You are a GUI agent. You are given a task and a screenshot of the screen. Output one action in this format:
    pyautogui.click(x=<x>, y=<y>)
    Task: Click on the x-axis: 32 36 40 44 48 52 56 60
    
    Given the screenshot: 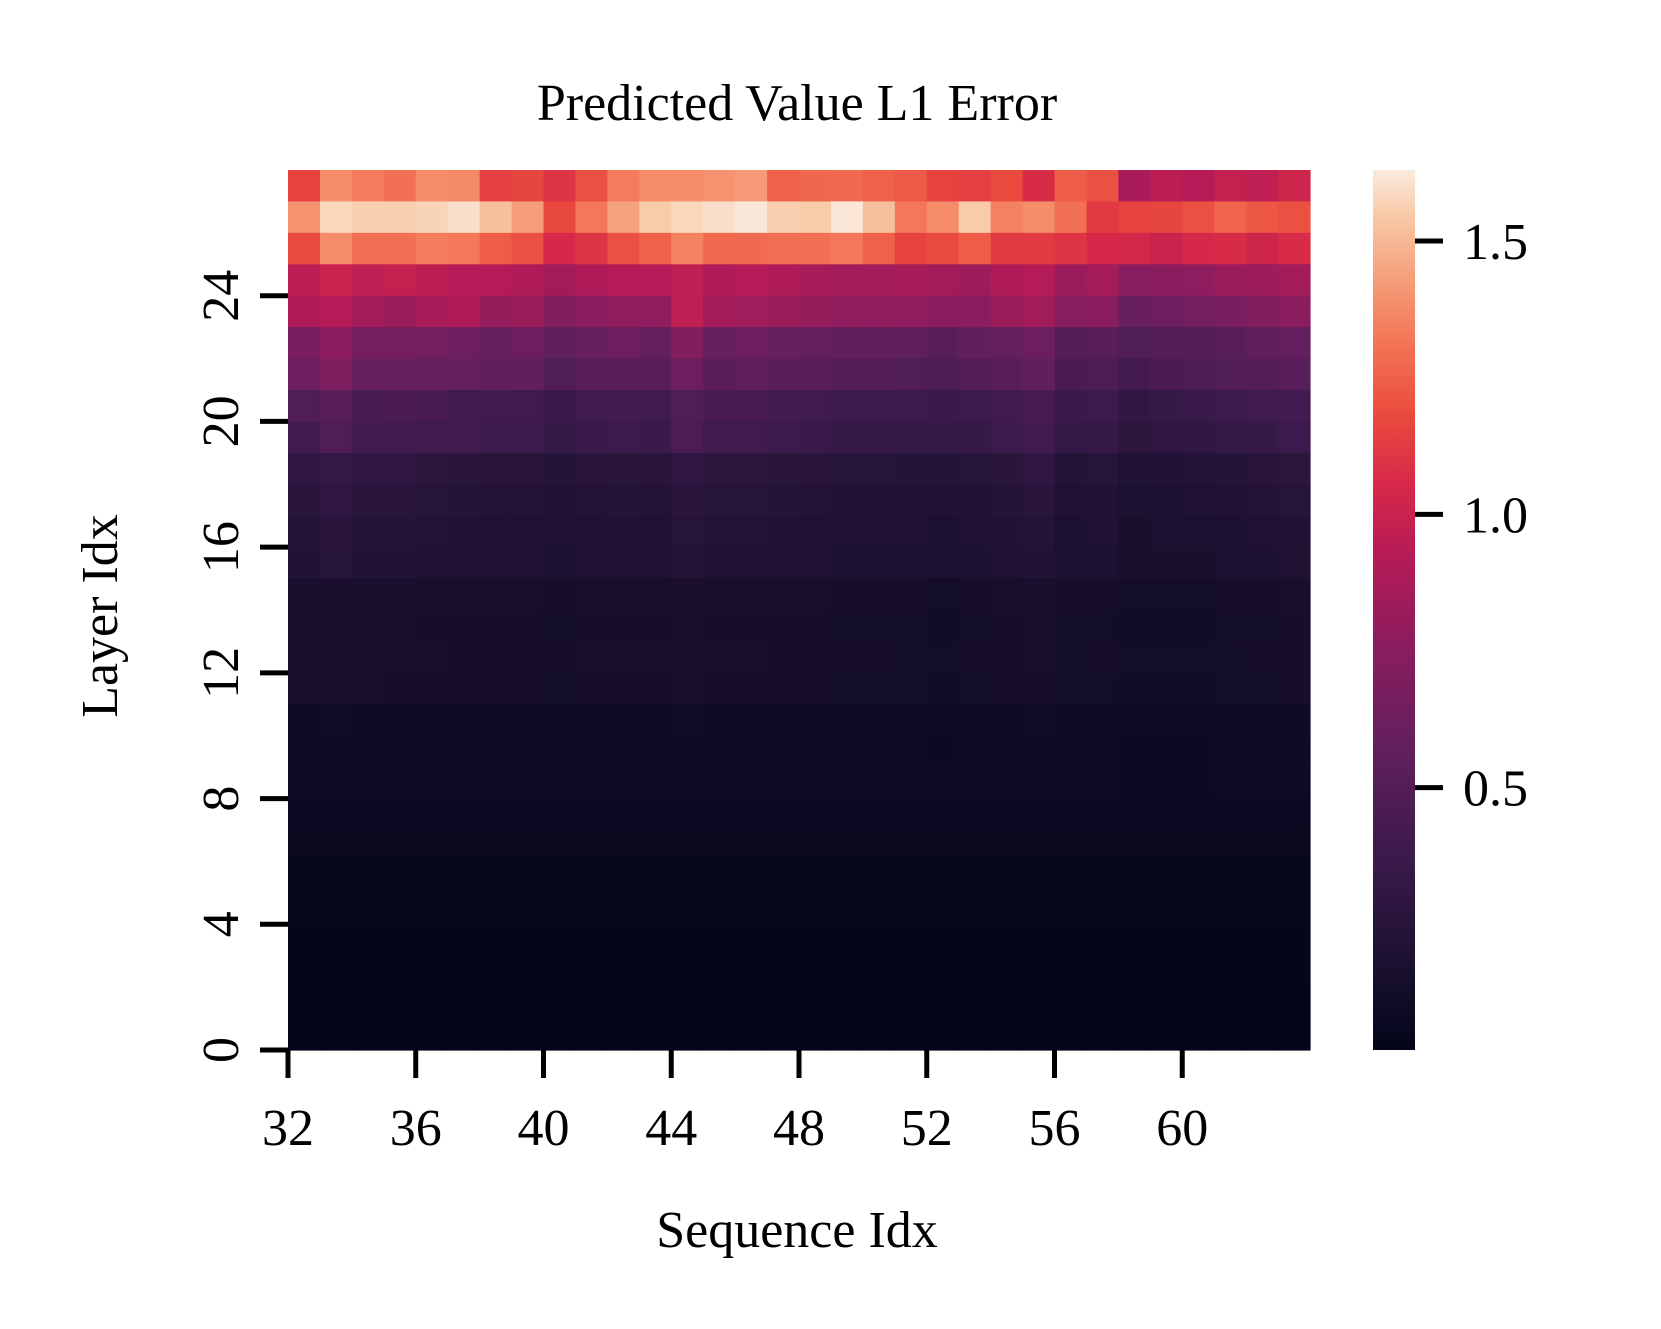 What is the action you would take?
    pyautogui.click(x=735, y=1103)
    